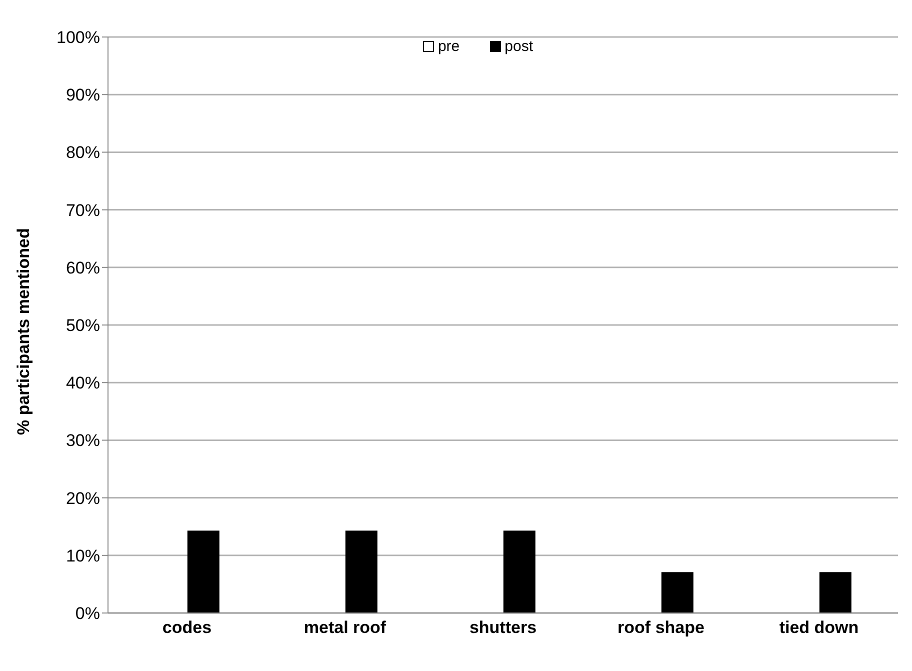  What do you see at coordinates (83, 498) in the screenshot?
I see `y-tick-label: 20%` at bounding box center [83, 498].